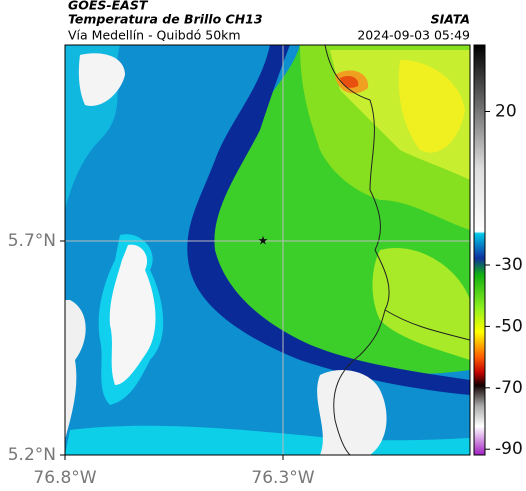 The image size is (526, 491). Describe the element at coordinates (509, 388) in the screenshot. I see `colorbar-label: -70` at that location.